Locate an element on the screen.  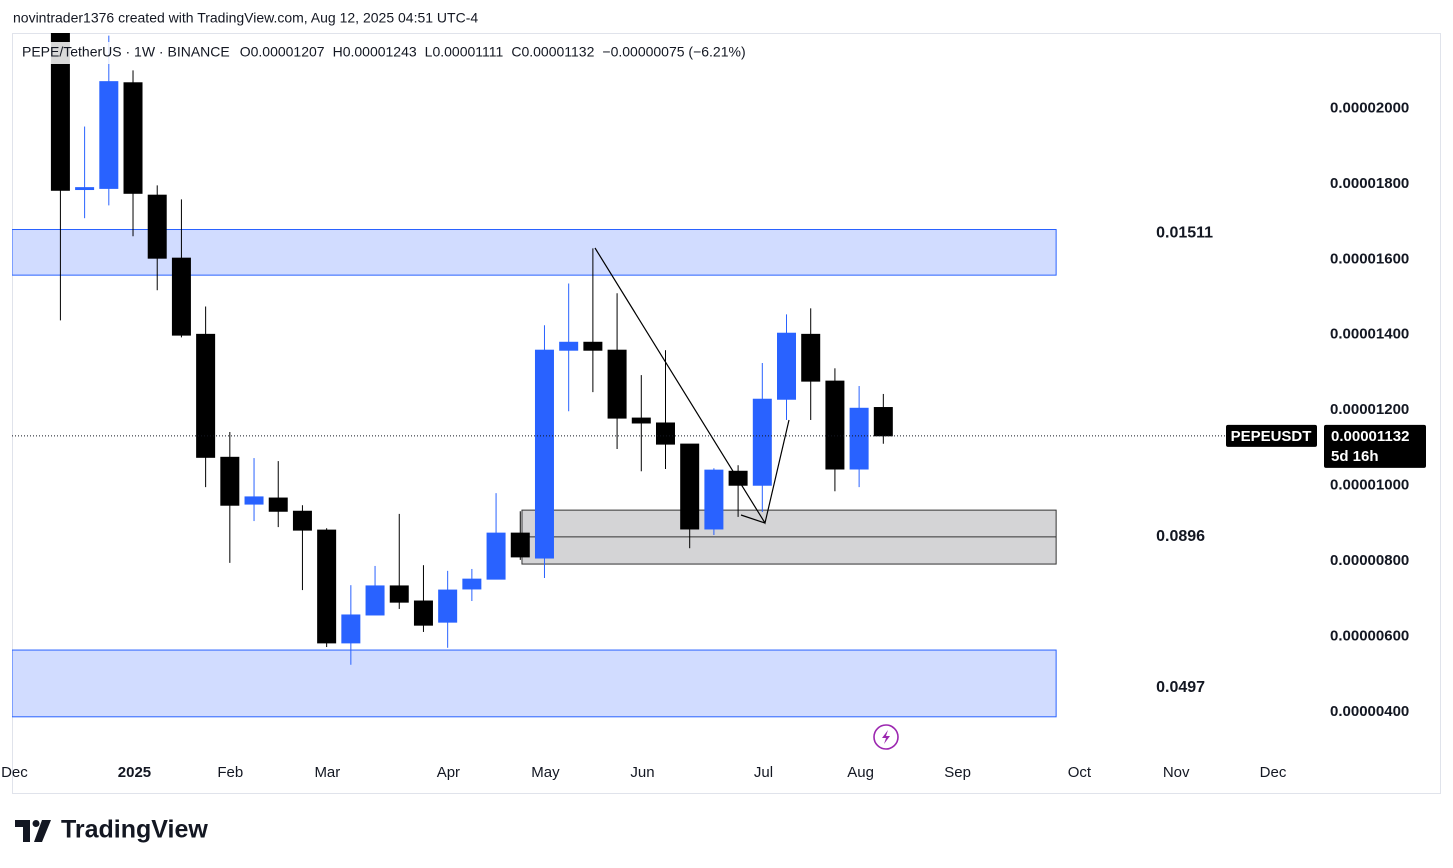
y-tick-label: 0.00000600 is located at coordinates (1369, 635).